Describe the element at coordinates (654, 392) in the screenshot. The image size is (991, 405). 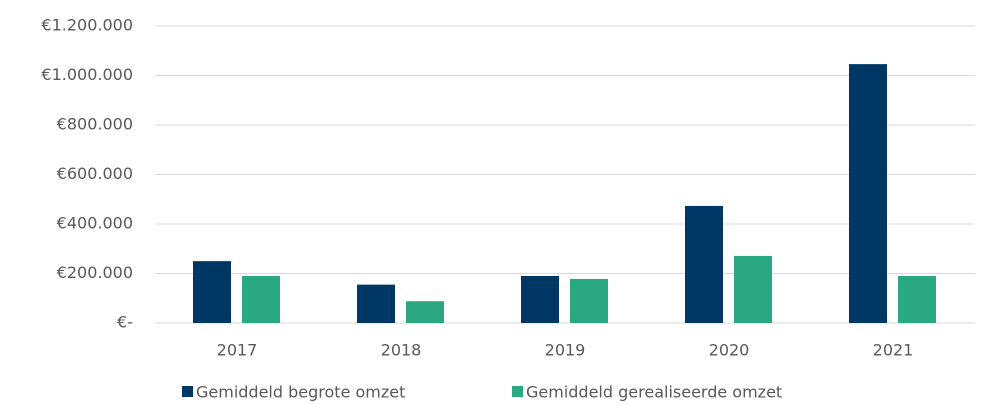
I see `legend-label: Gemiddeld gerealiseerde omzet` at that location.